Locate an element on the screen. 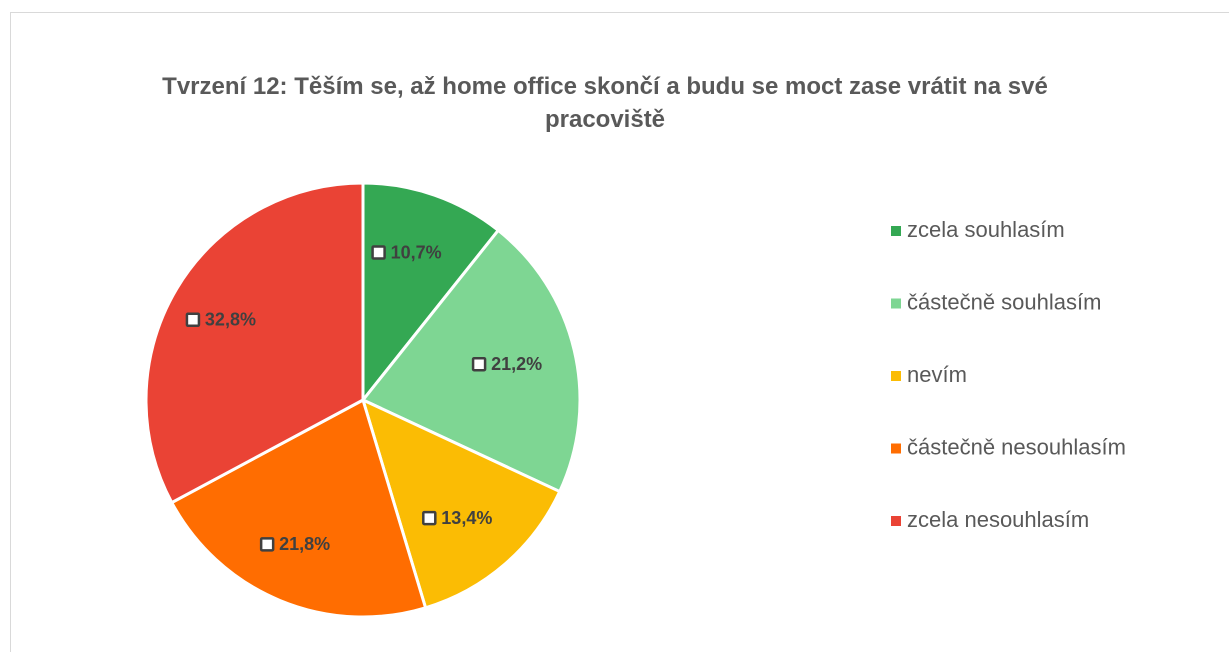  legend-label: zcela nesouhlasím is located at coordinates (998, 519).